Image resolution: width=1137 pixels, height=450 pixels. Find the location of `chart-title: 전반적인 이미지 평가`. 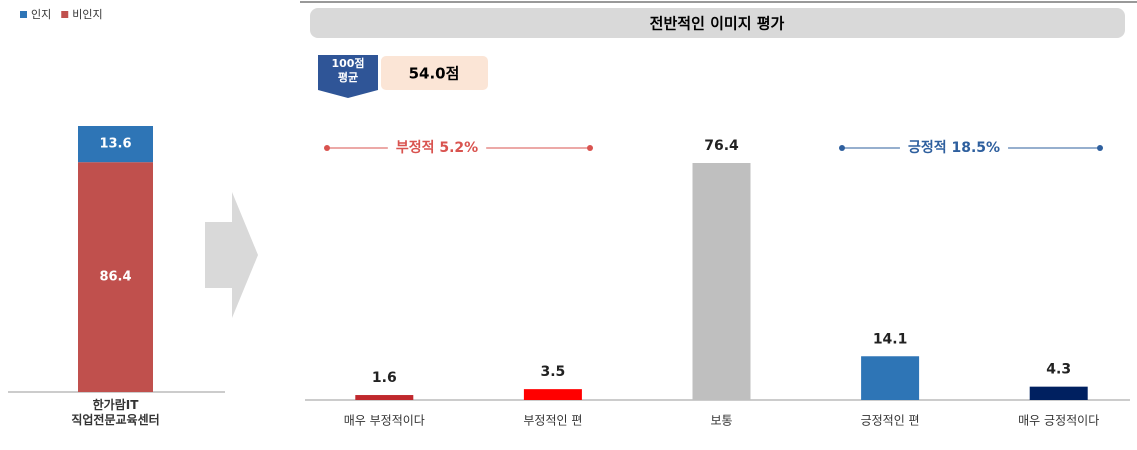

chart-title: 전반적인 이미지 평가 is located at coordinates (717, 24).